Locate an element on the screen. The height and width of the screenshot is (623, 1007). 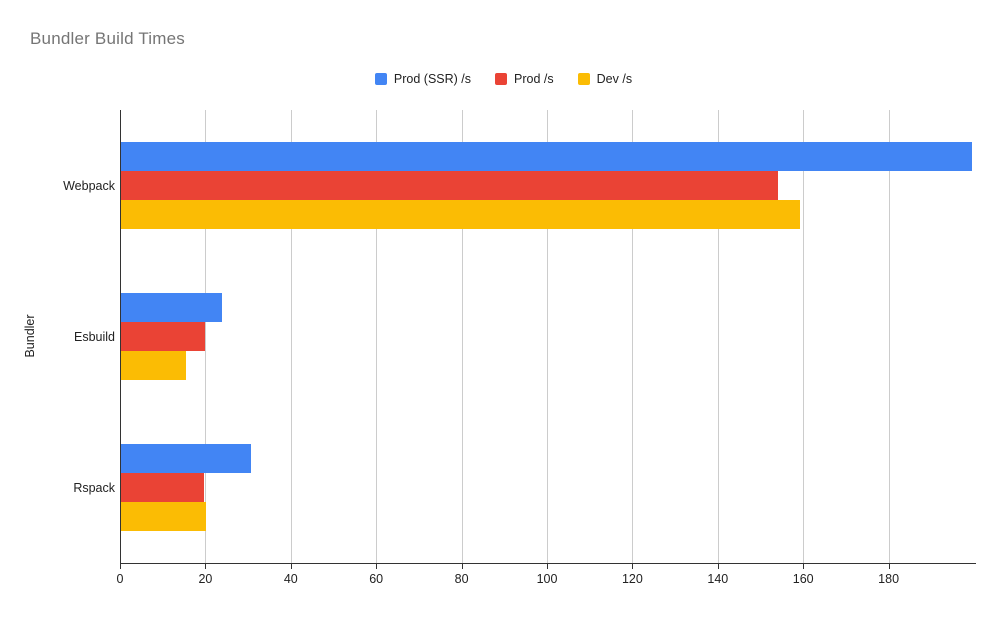
x-axis-tick-label: 120 is located at coordinates (632, 579).